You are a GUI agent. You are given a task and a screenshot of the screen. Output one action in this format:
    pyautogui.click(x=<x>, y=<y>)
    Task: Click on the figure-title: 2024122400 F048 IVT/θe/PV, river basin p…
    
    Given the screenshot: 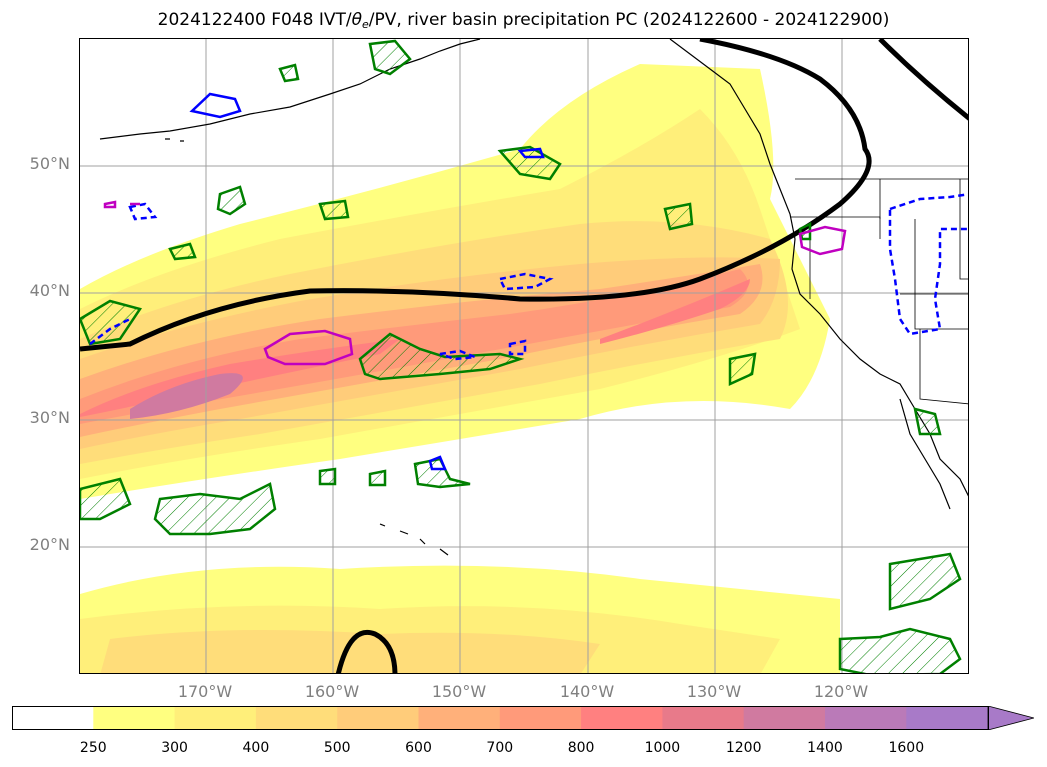 What is the action you would take?
    pyautogui.click(x=523, y=20)
    